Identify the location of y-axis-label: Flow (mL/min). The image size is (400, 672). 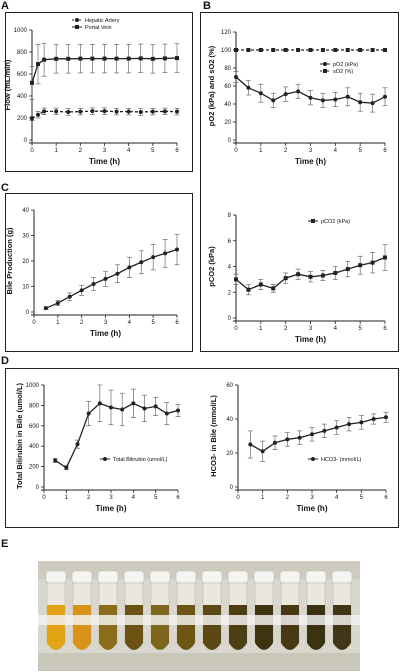
(7, 84).